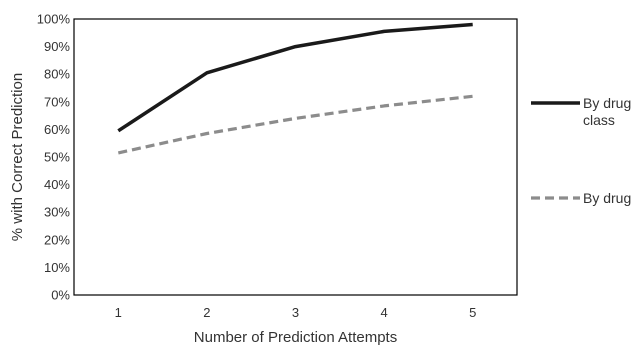 The image size is (641, 349). I want to click on y-axis-ticks: 0% 10% 20% 30% 40% 50% 60% 70% 80% 90% 100%, so click(54, 157).